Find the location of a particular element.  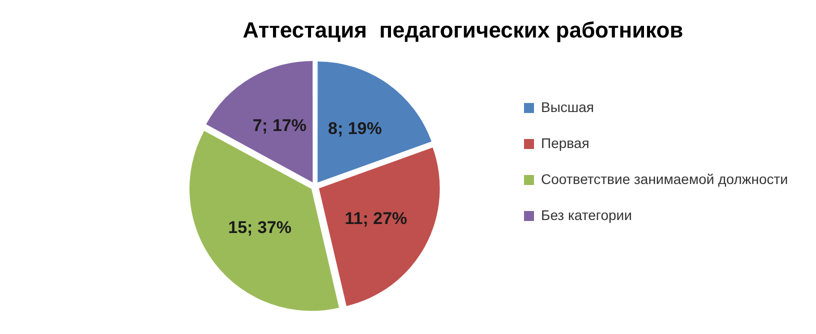

legend-label: Соответствие занимаемой должности is located at coordinates (664, 178).